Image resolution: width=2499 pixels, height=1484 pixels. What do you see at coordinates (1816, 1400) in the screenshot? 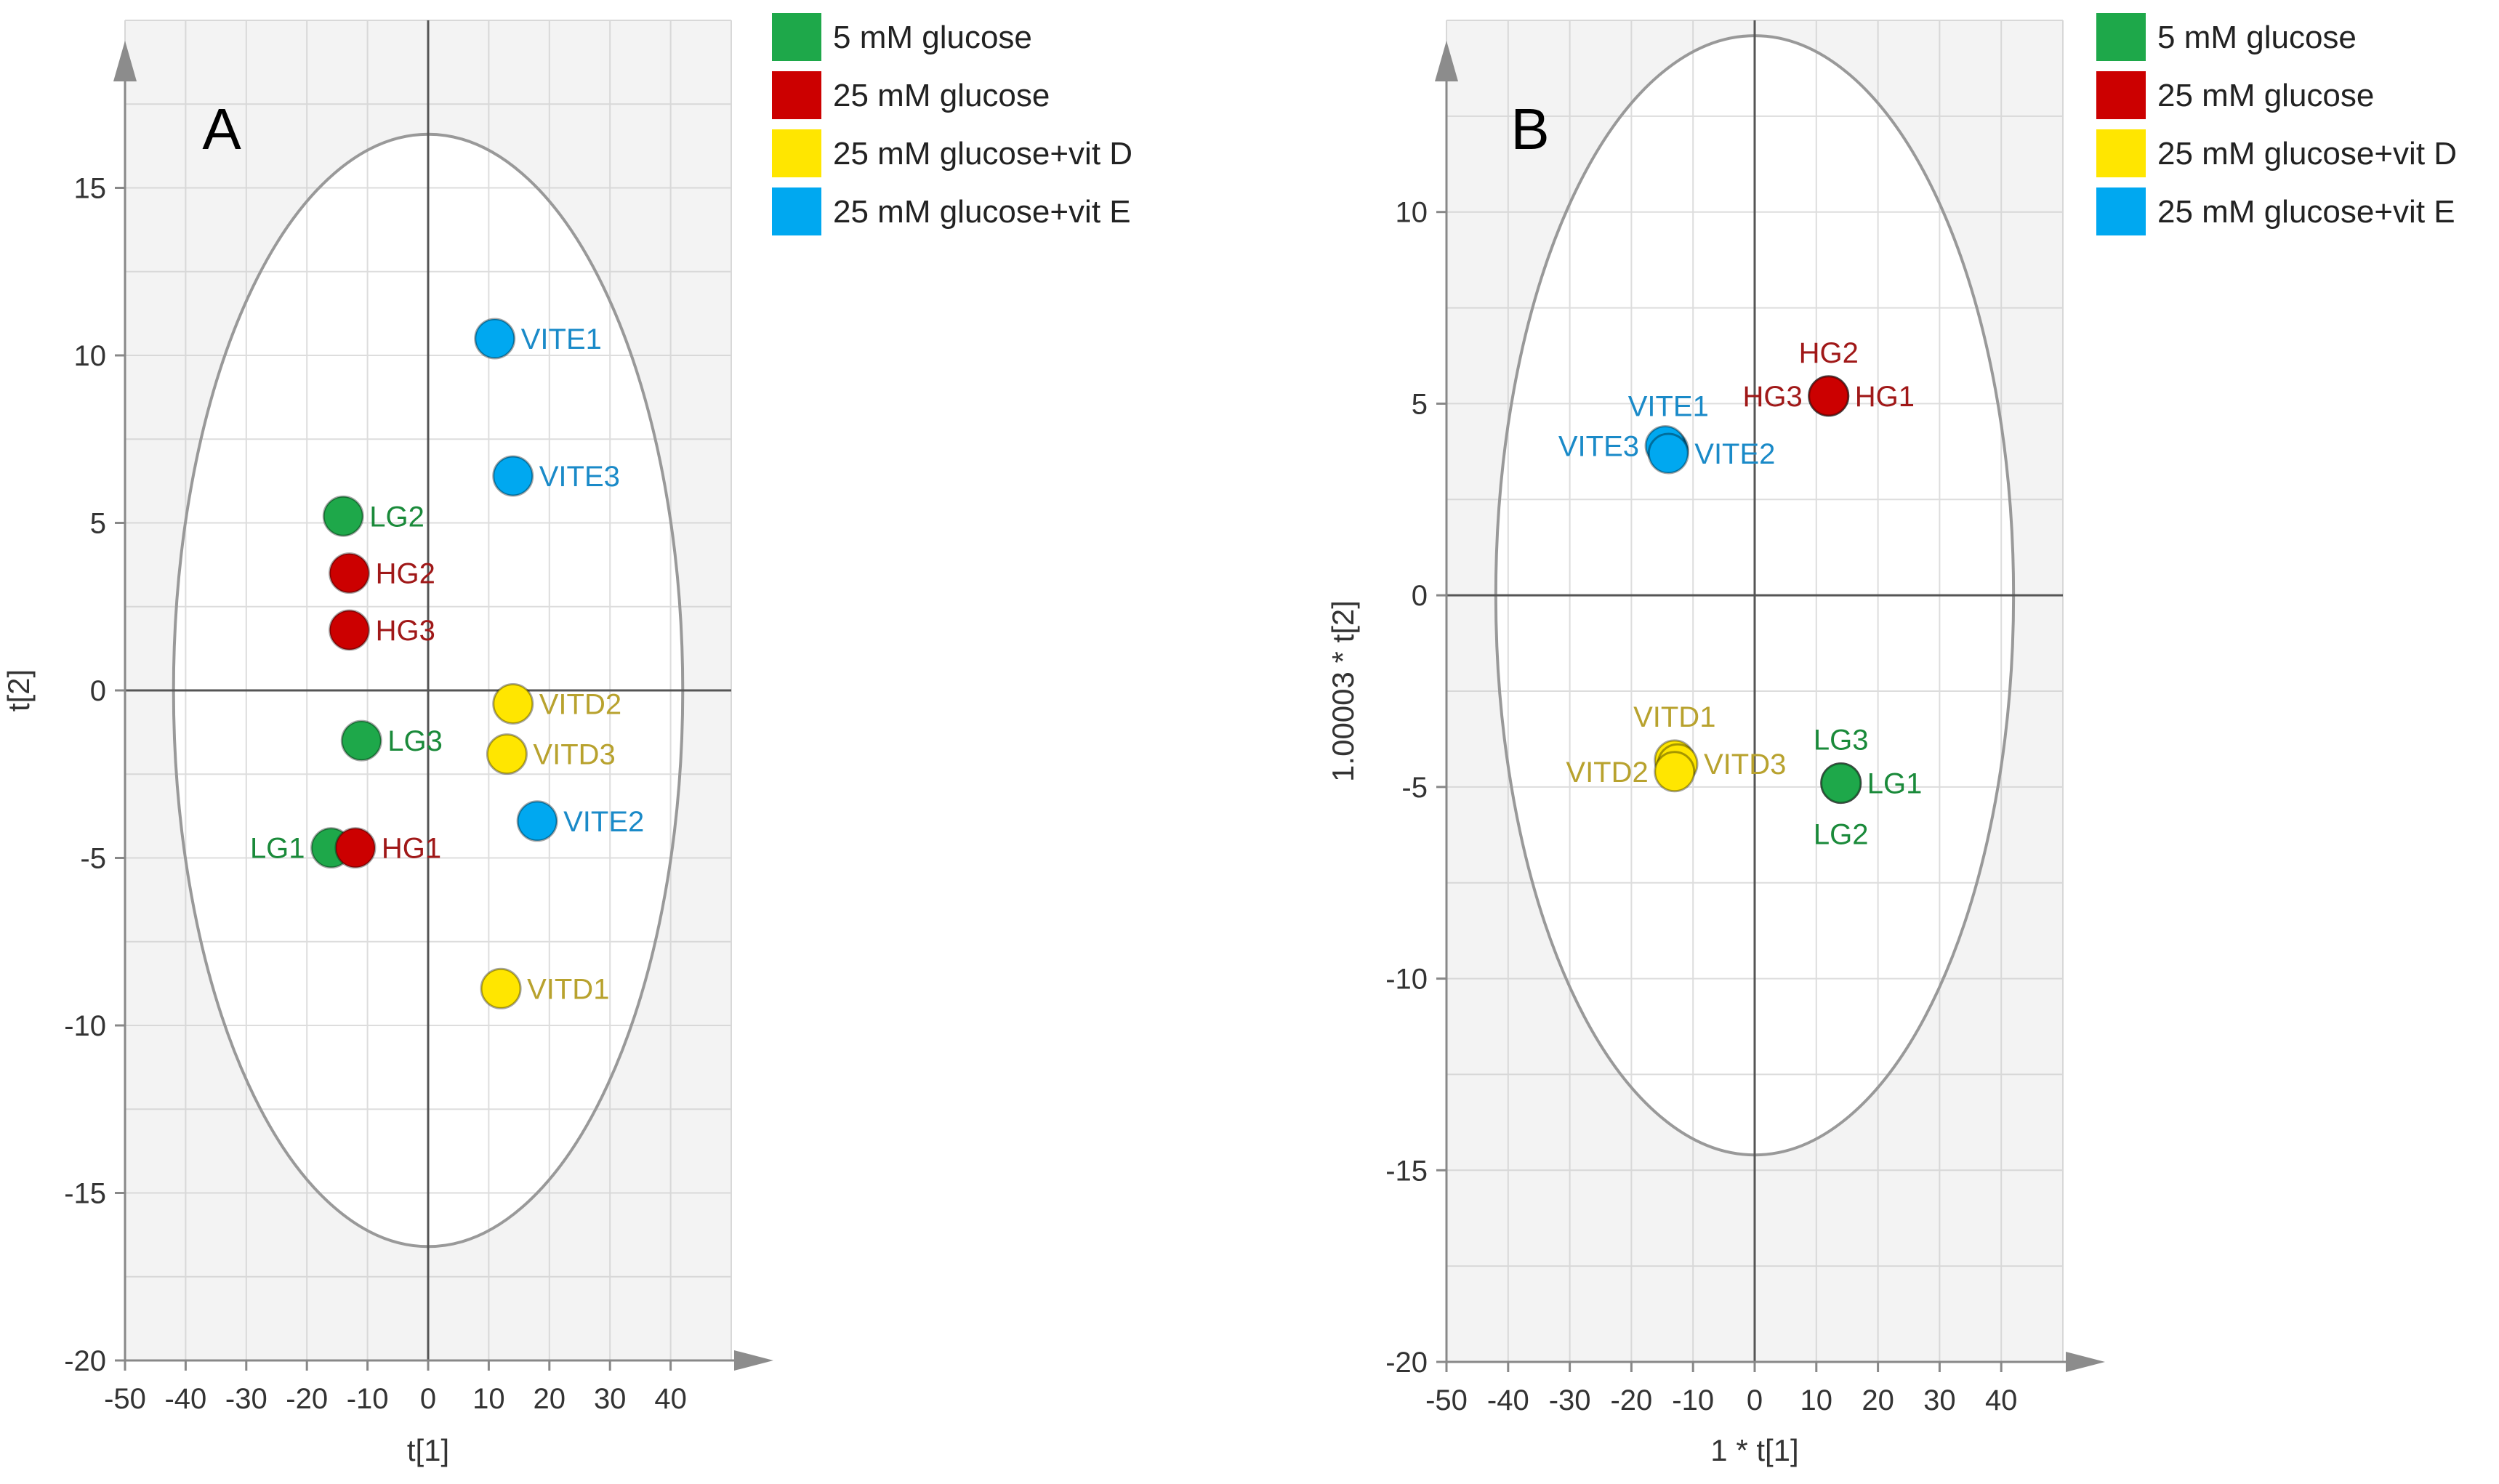
I see `x-tick-label: 10` at bounding box center [1816, 1400].